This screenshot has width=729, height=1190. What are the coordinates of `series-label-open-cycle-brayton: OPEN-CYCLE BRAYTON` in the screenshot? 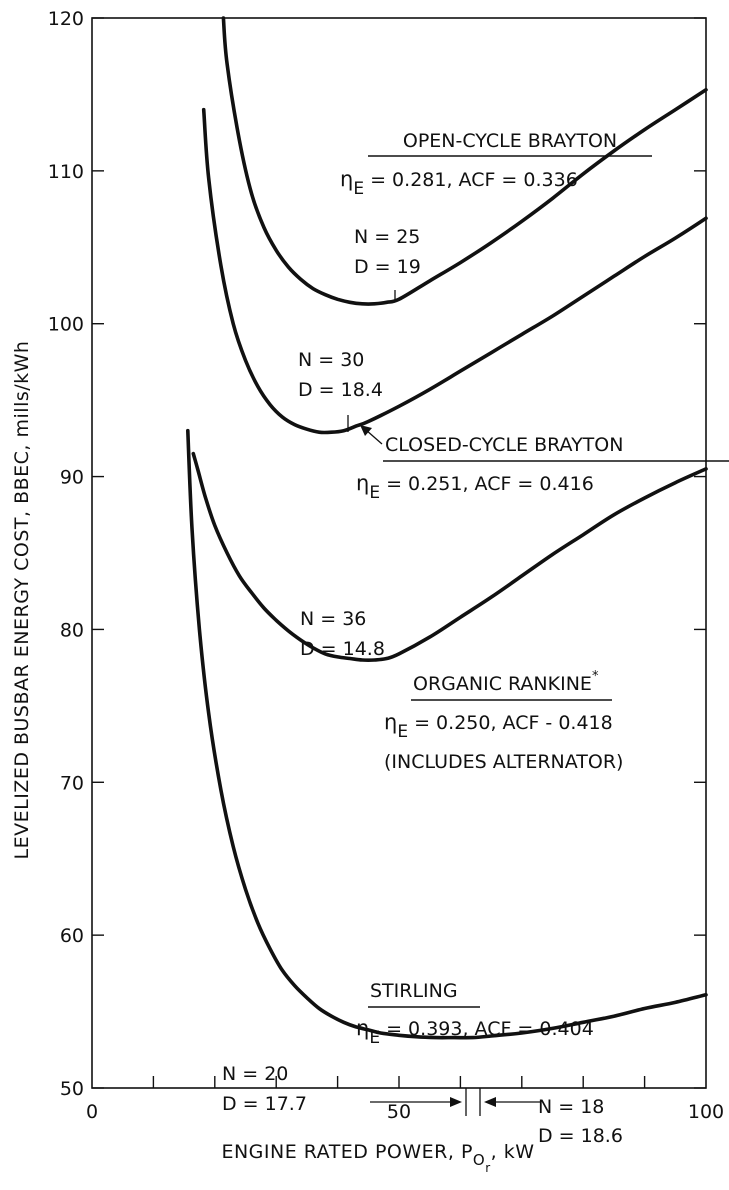 It's located at (510, 141).